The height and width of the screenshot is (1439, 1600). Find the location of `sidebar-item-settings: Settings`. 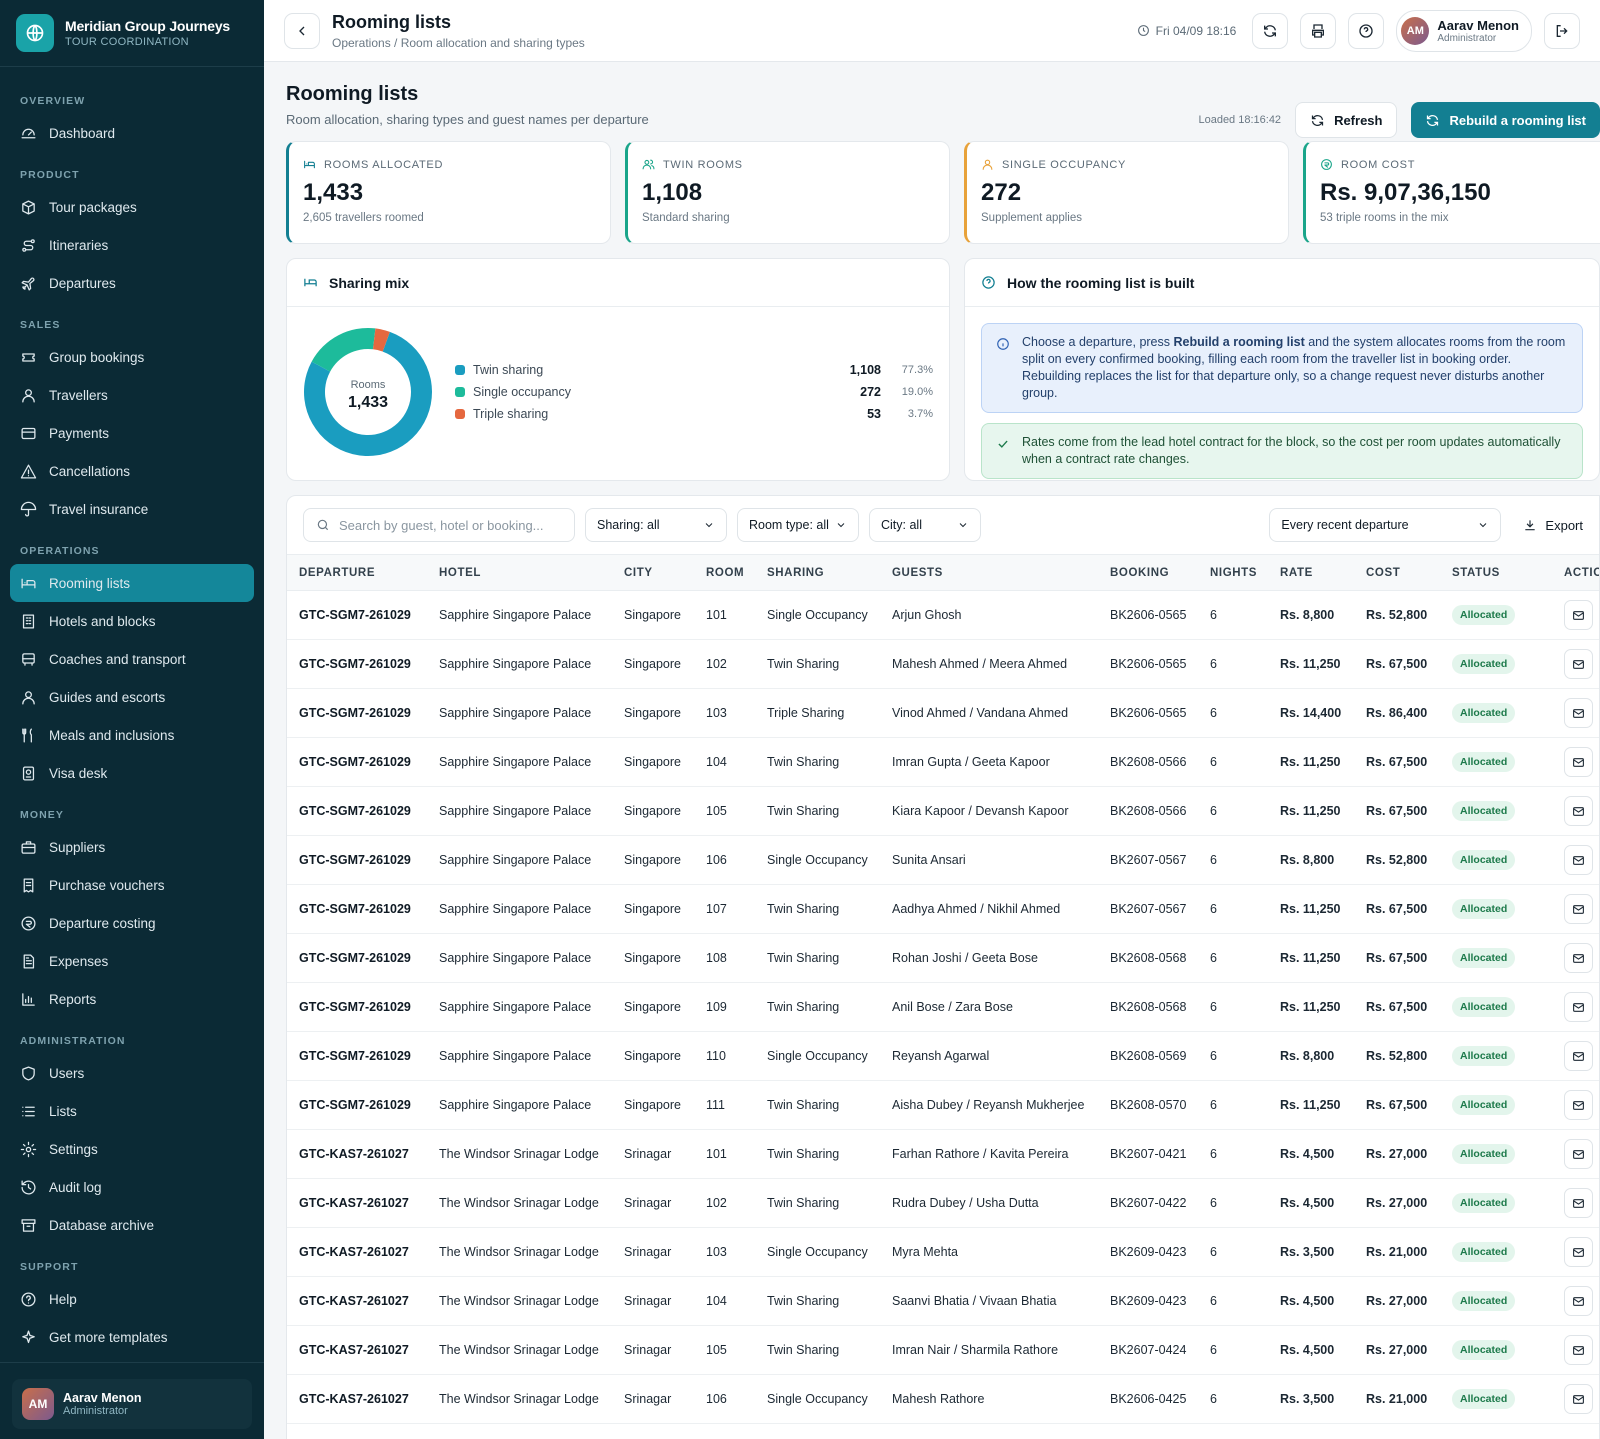

sidebar-item-settings: Settings is located at coordinates (132, 1149).